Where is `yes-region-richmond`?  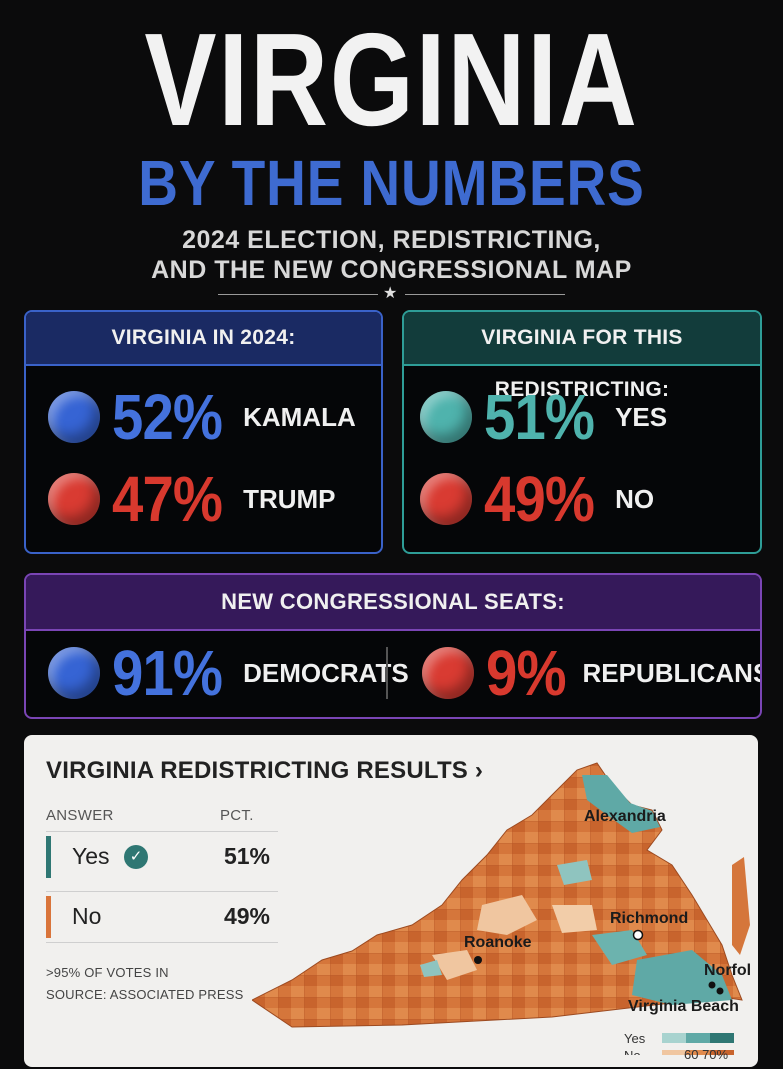 yes-region-richmond is located at coordinates (619, 947).